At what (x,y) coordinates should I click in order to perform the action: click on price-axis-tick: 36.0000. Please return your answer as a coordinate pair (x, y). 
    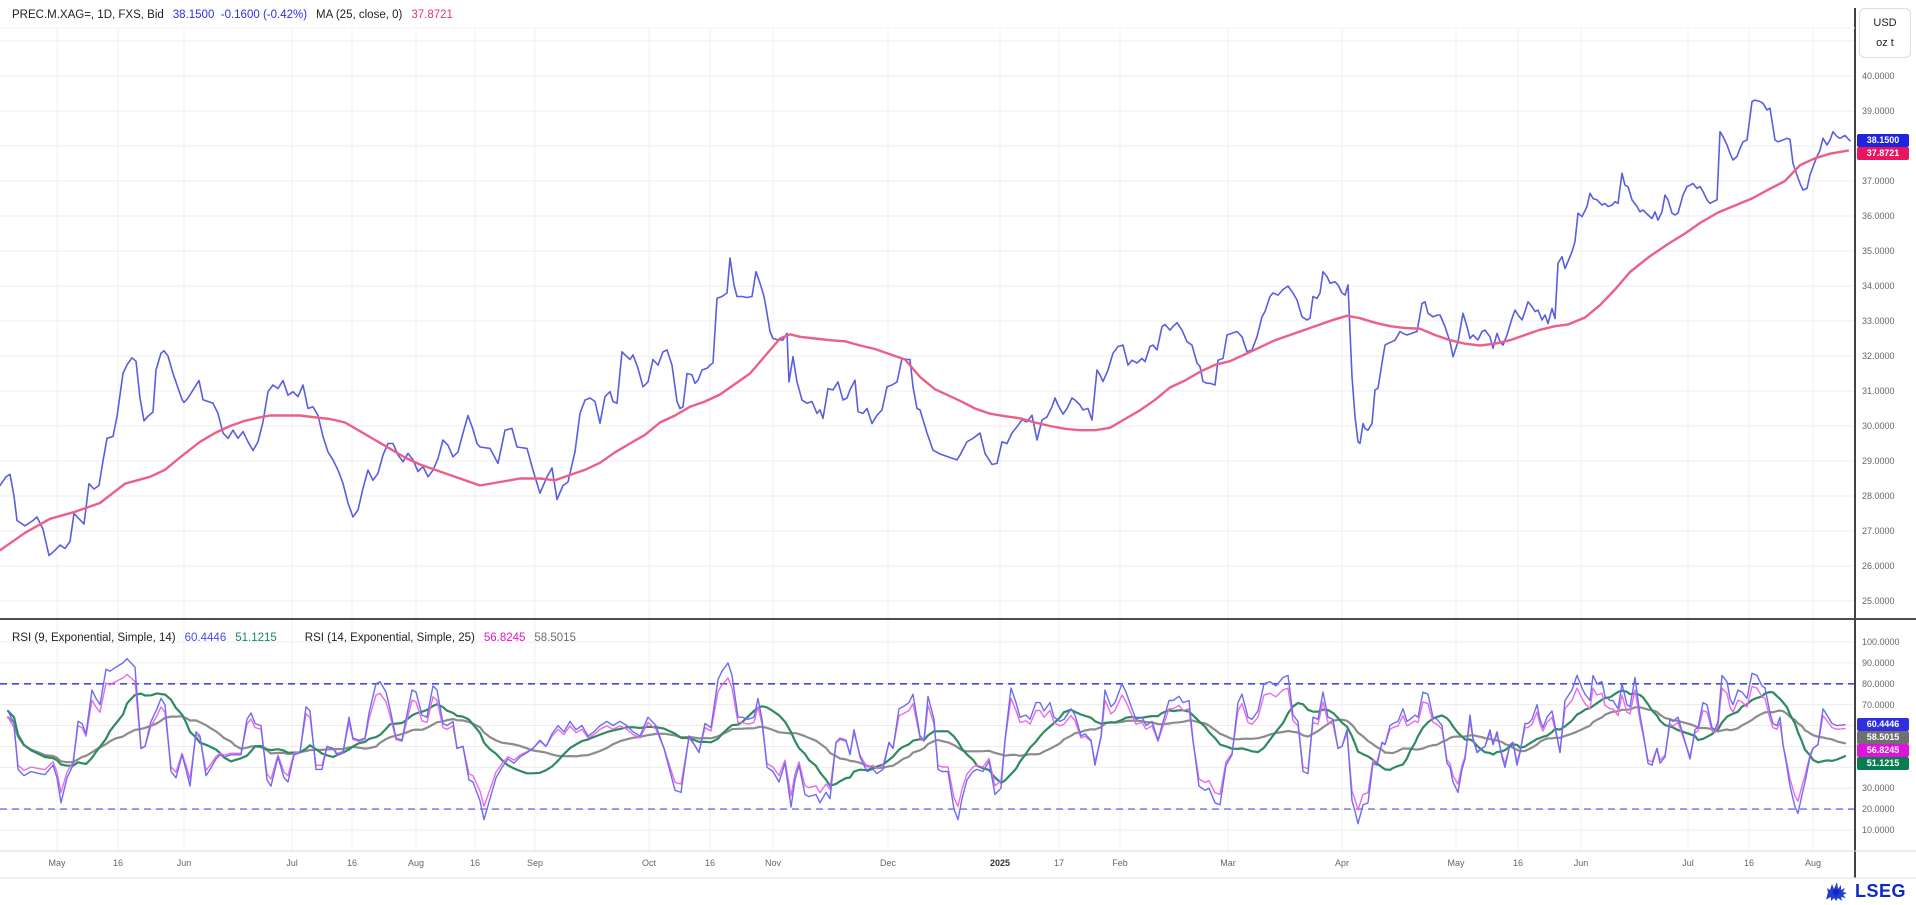
    Looking at the image, I should click on (1878, 216).